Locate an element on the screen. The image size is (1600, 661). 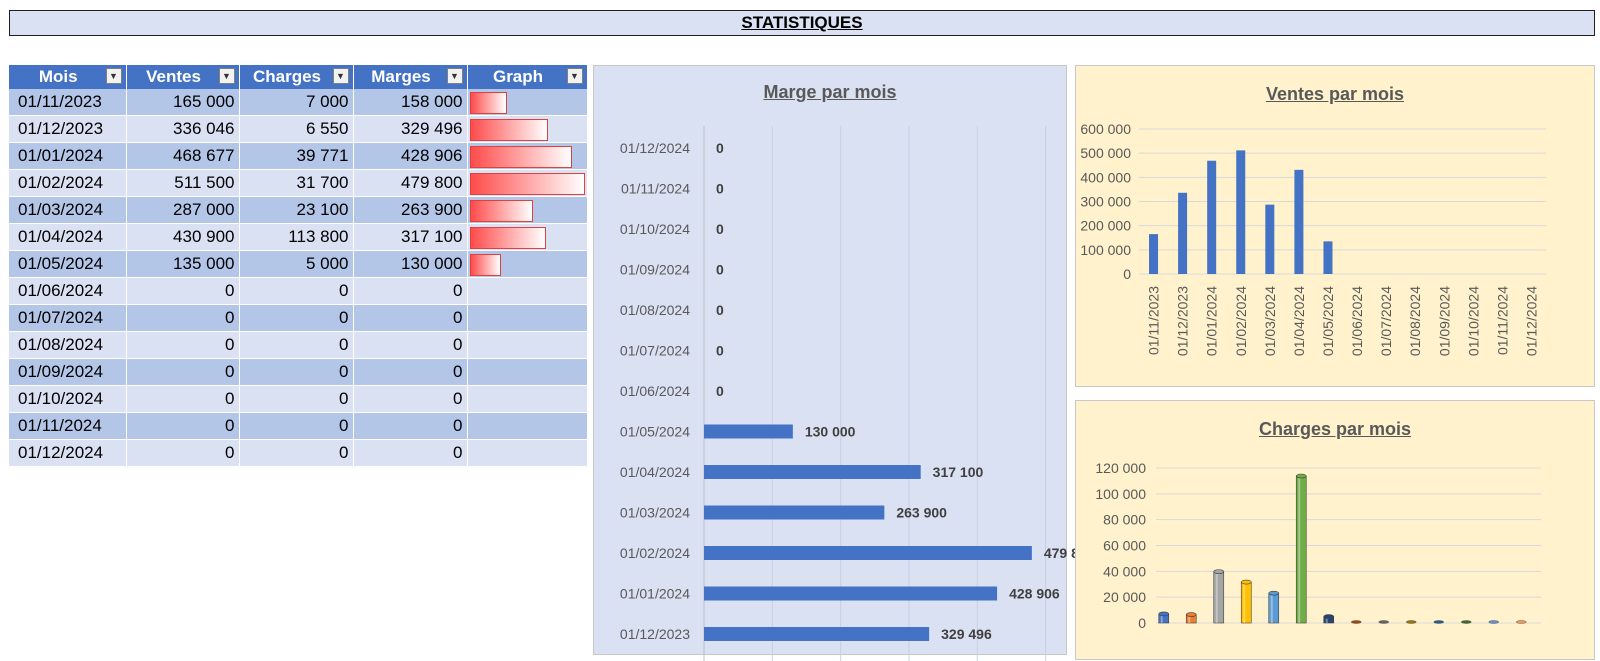
x-tick-label: 01/10/2024 is located at coordinates (1473, 321).